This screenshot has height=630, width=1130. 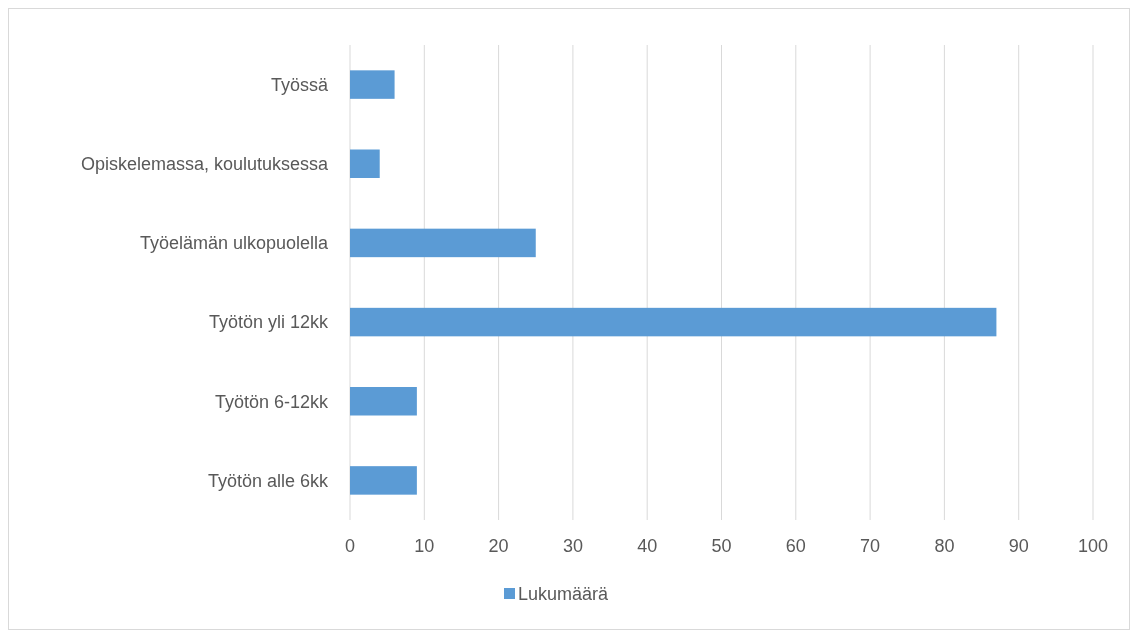 I want to click on y-tick-label: Työtön yli 12kk, so click(x=268, y=322).